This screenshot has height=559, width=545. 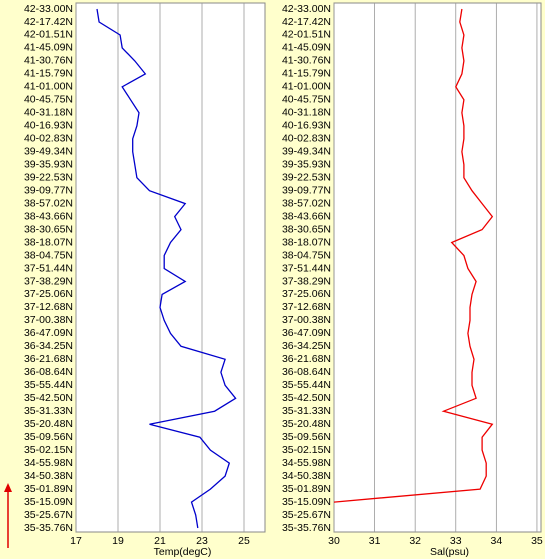 What do you see at coordinates (497, 541) in the screenshot?
I see `x-tick-label: 34` at bounding box center [497, 541].